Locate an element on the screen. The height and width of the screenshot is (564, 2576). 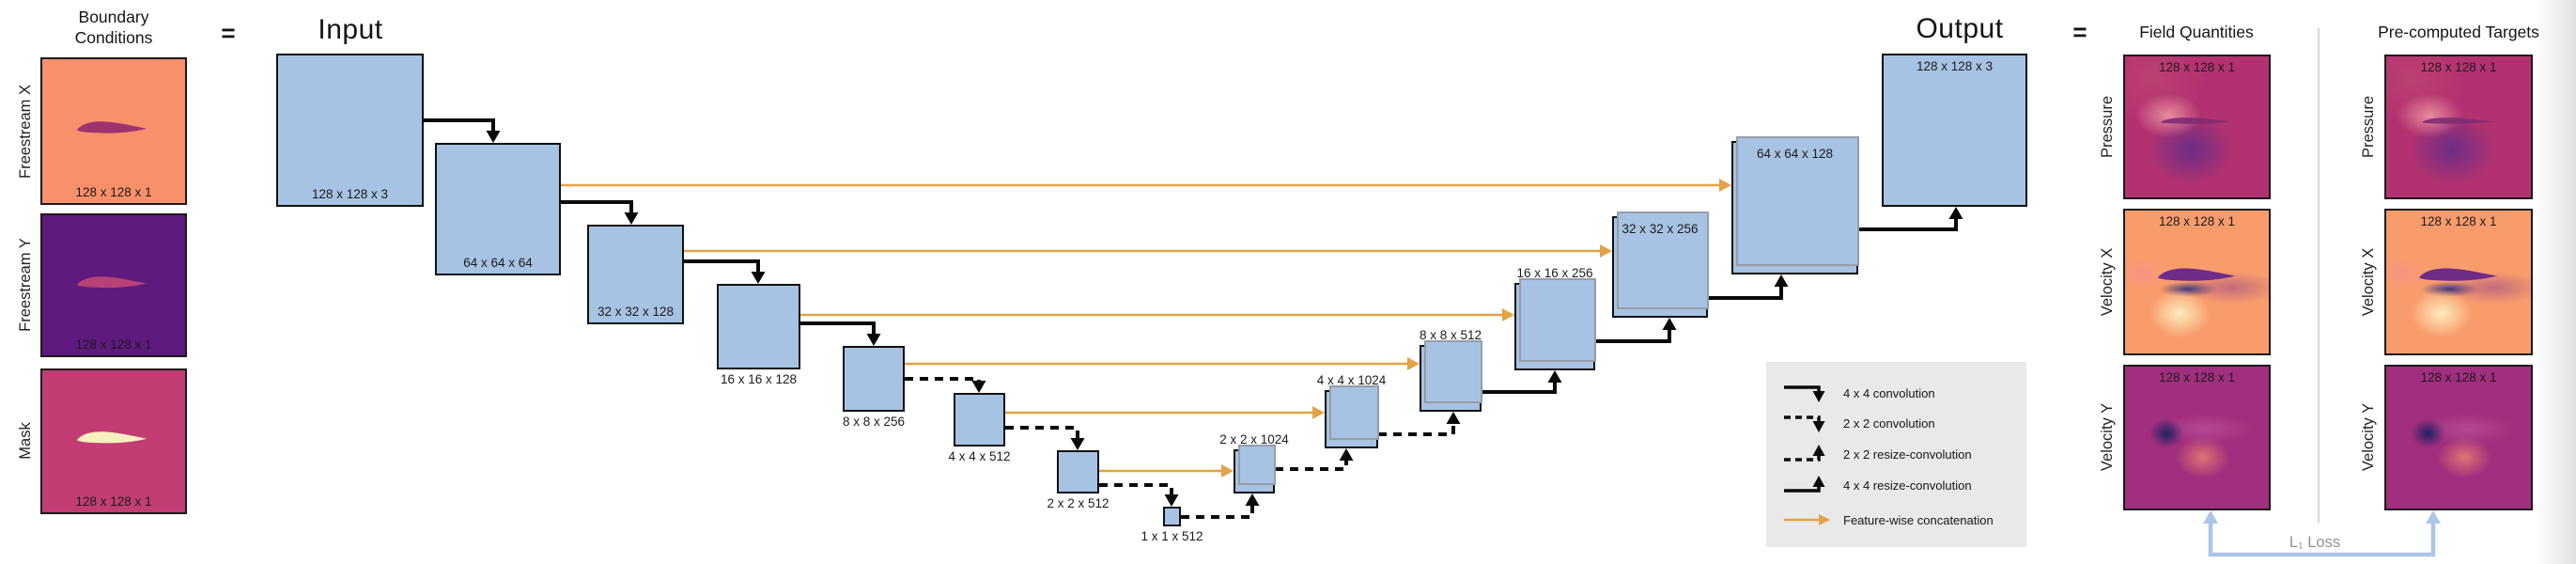
pt-pressure-image: 128 x 128 x 1 is located at coordinates (2458, 127).